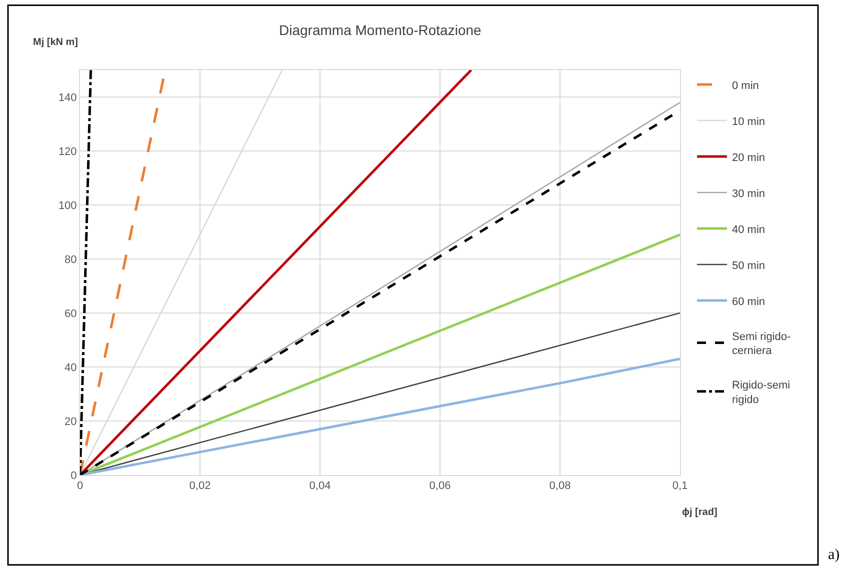  I want to click on legend-label: 30 min, so click(749, 194).